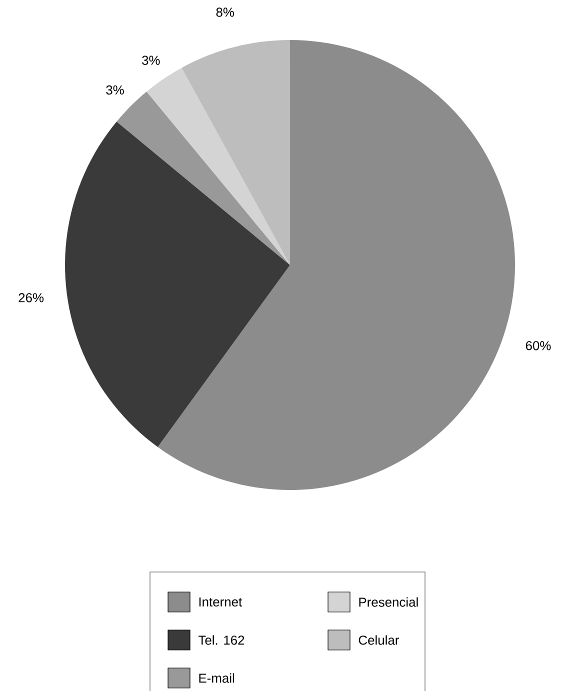  Describe the element at coordinates (220, 602) in the screenshot. I see `legend-label: Internet` at that location.